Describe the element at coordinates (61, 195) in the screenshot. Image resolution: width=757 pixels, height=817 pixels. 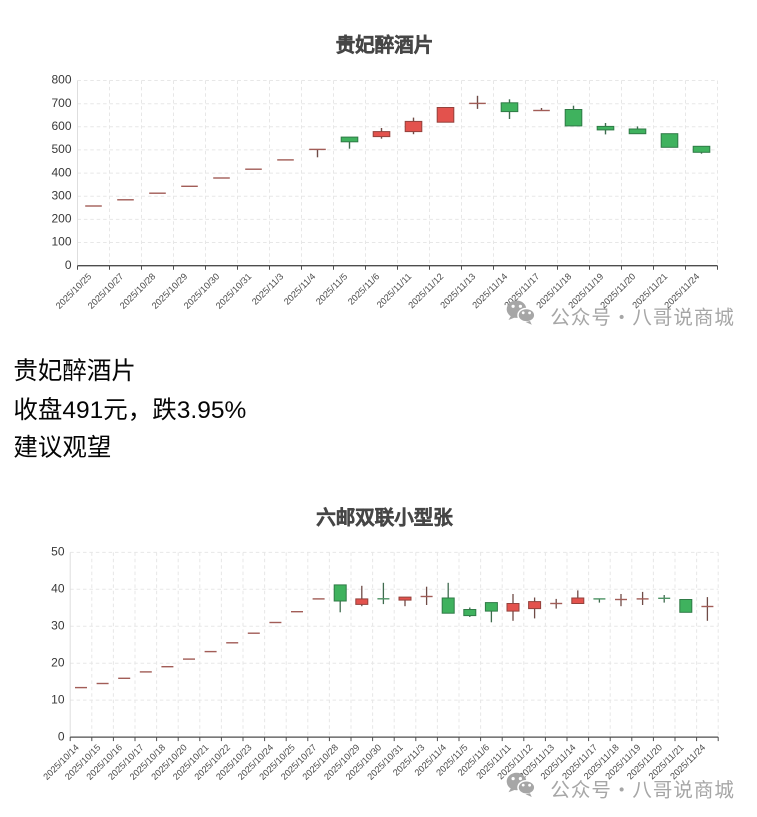
I see `svg-text: 300` at that location.